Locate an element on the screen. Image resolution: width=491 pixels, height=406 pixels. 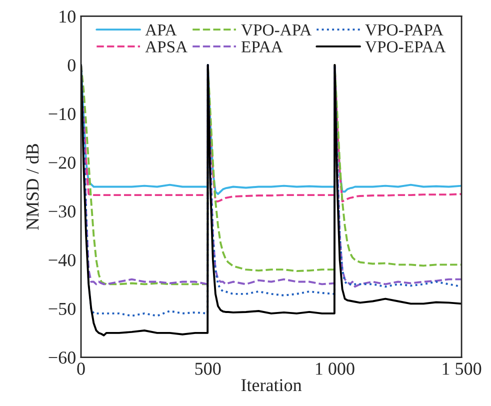
x-tick-label: 1 000 is located at coordinates (335, 368).